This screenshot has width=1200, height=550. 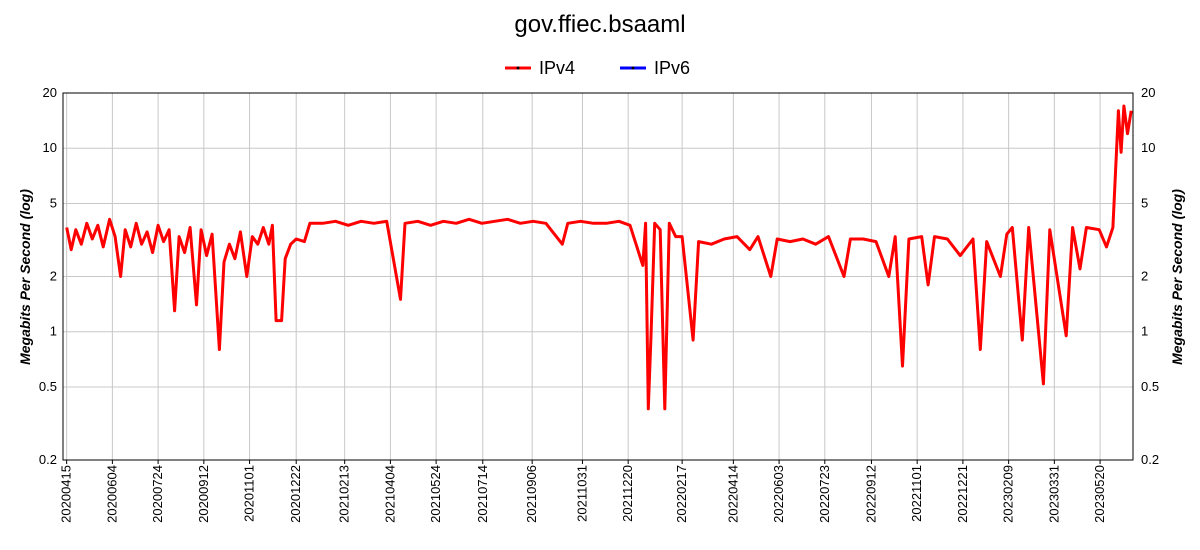 What do you see at coordinates (25, 277) in the screenshot?
I see `y-axis-label: Megabits Per Second (log)` at bounding box center [25, 277].